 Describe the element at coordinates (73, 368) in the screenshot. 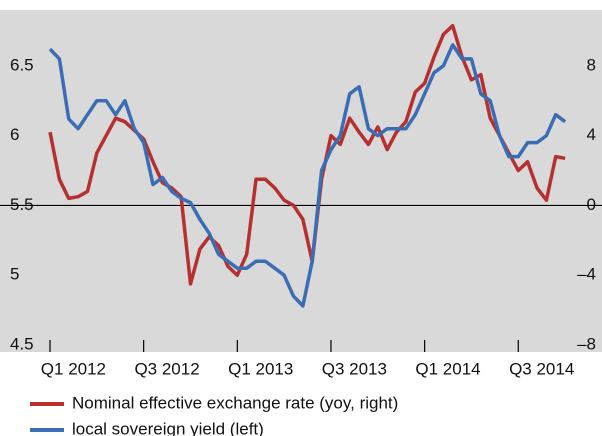

I see `x-tick-label: Q1 2012` at that location.